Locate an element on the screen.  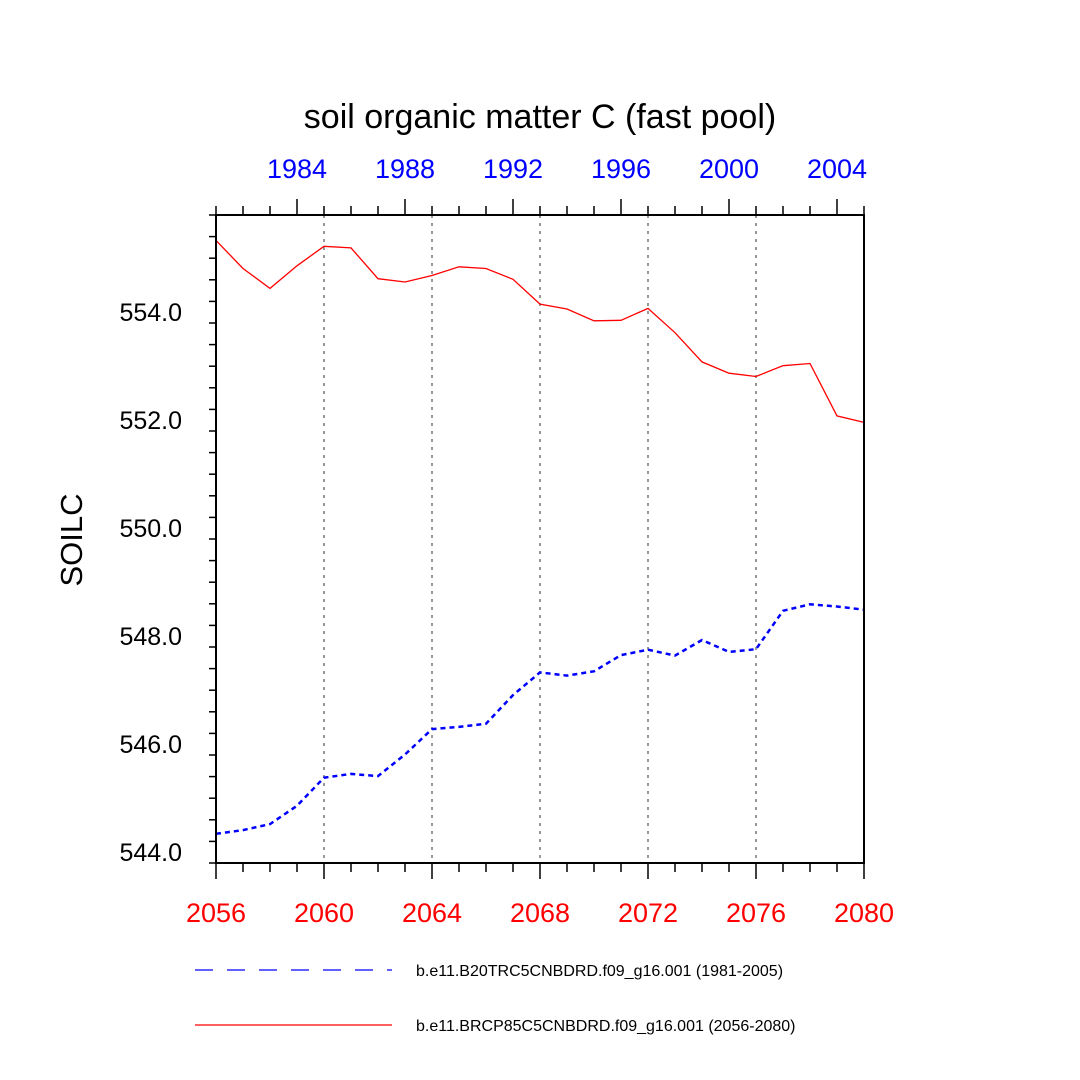
y-tick-label: 544.0 is located at coordinates (150, 853).